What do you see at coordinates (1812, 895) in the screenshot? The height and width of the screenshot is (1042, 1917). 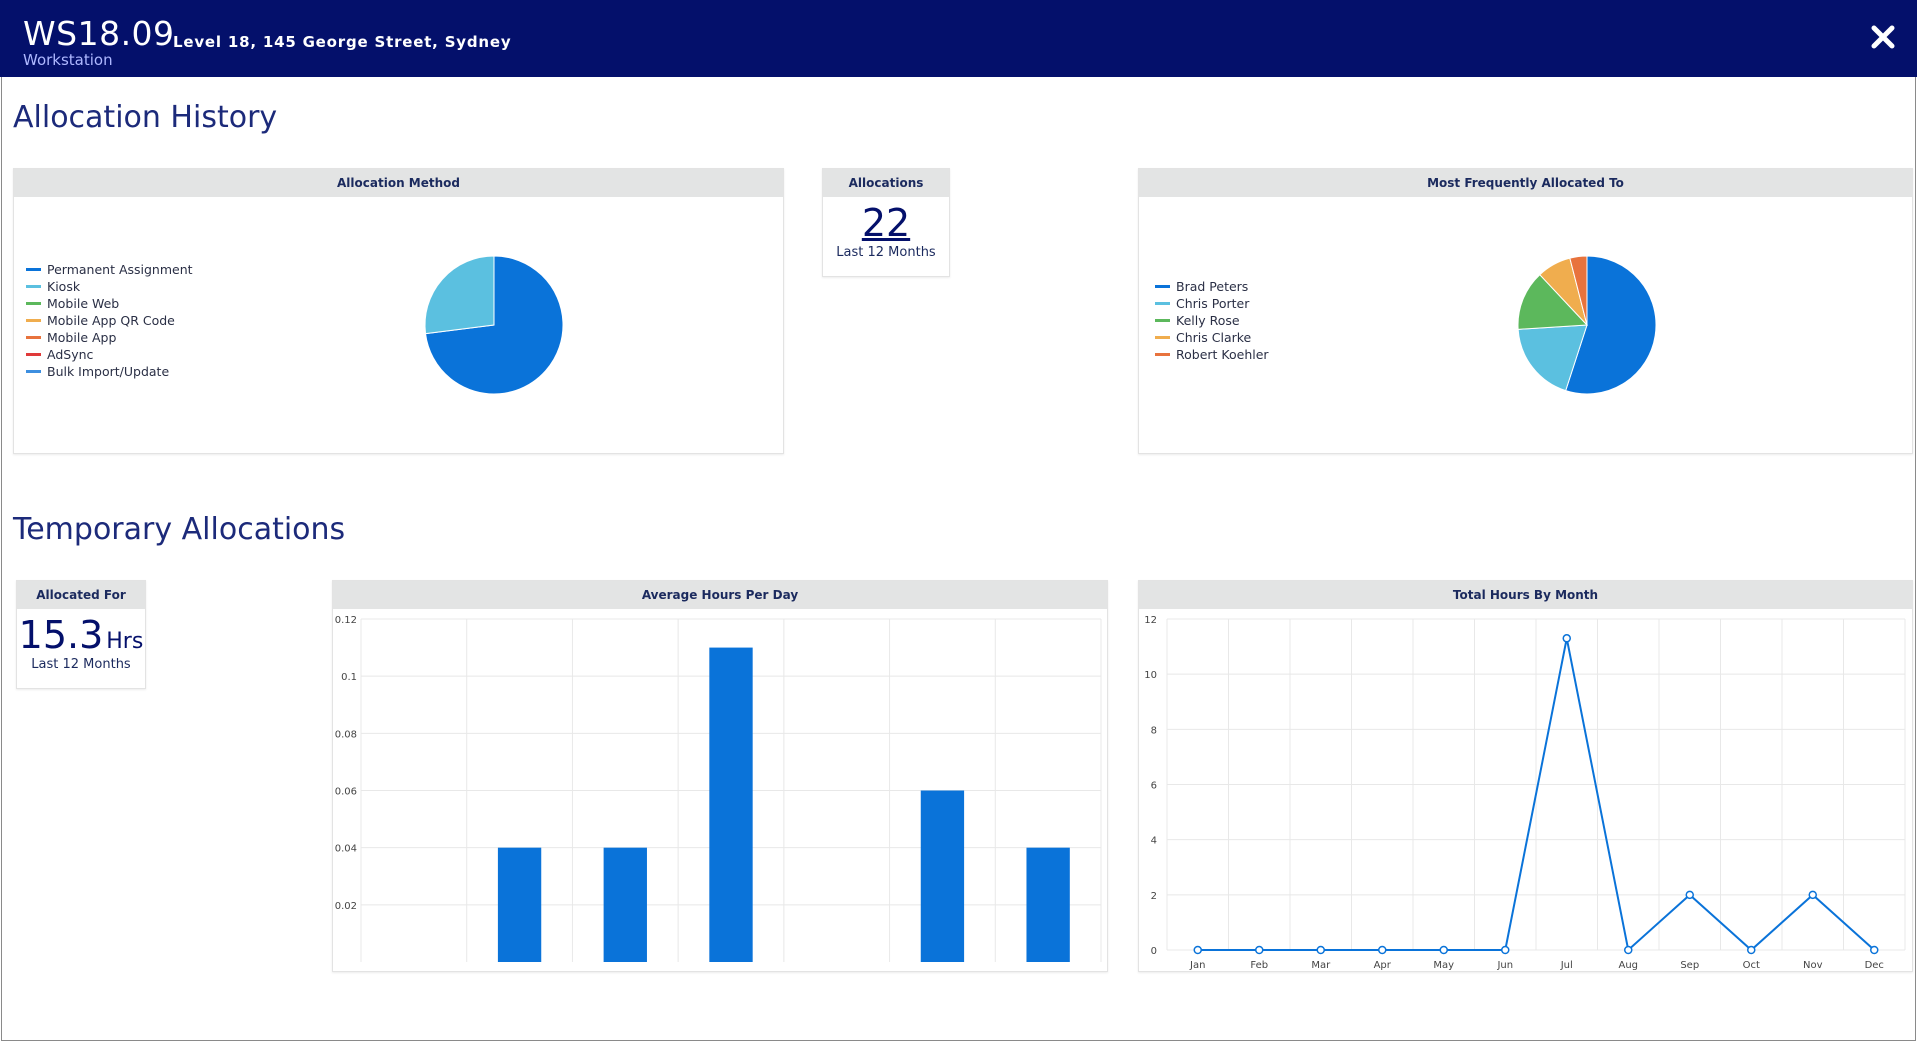 I see `point-Nov` at bounding box center [1812, 895].